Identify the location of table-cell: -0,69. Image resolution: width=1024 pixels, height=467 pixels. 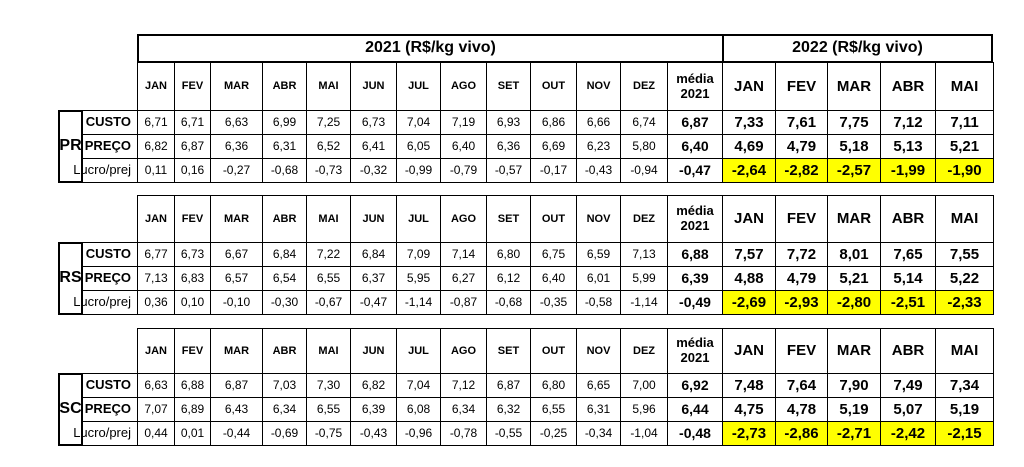
(284, 433).